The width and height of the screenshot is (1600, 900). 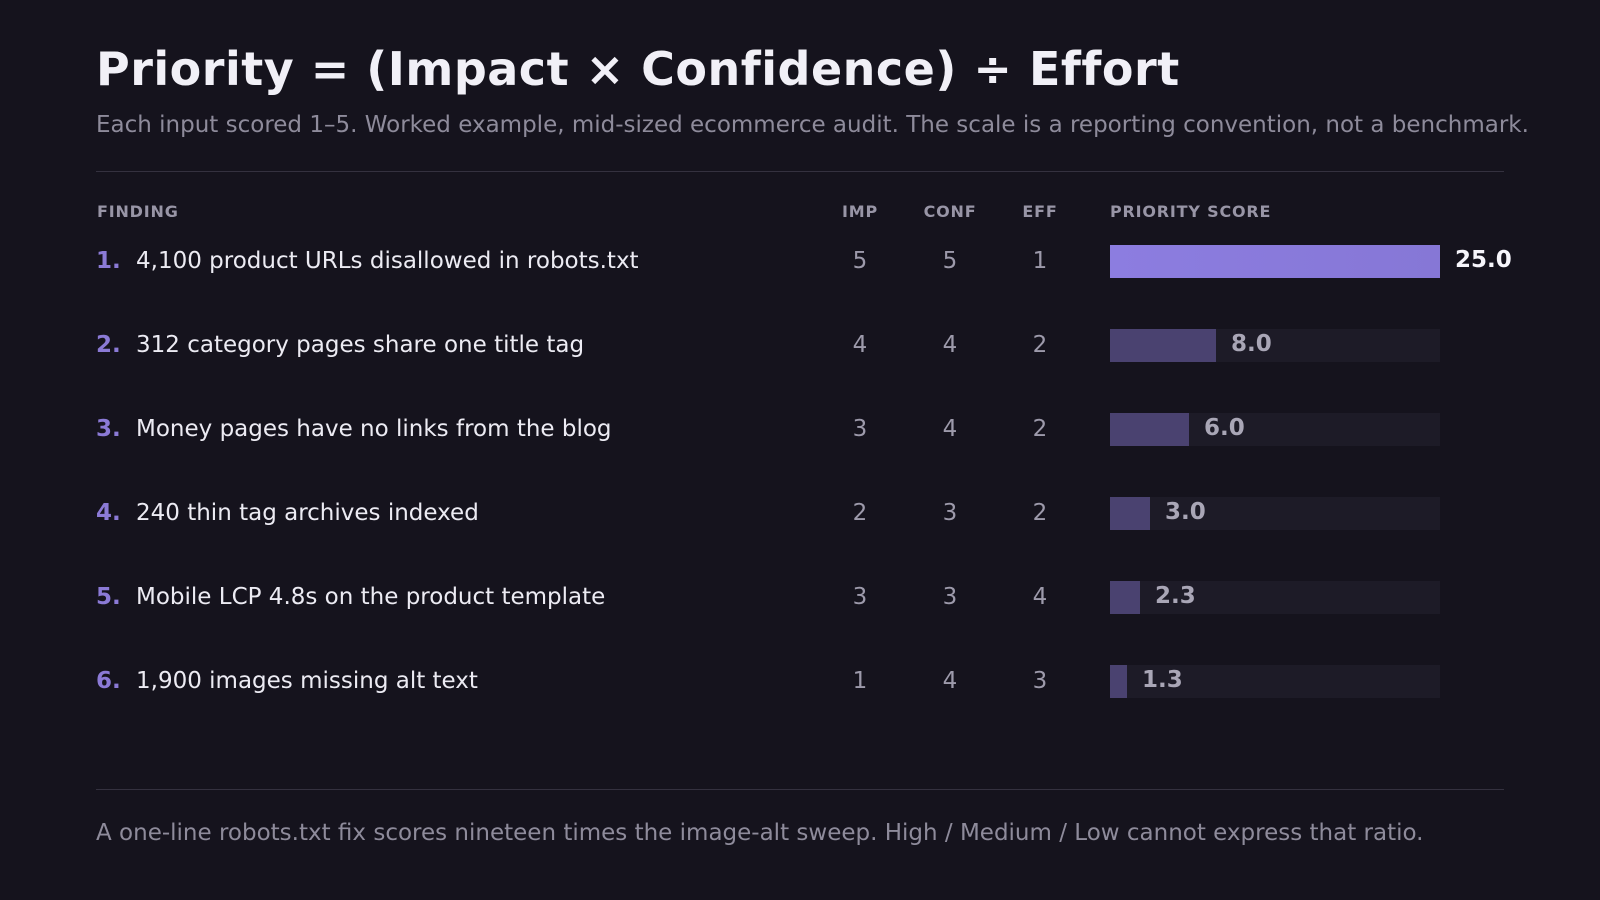 I want to click on finding-rank: 1., so click(x=108, y=261).